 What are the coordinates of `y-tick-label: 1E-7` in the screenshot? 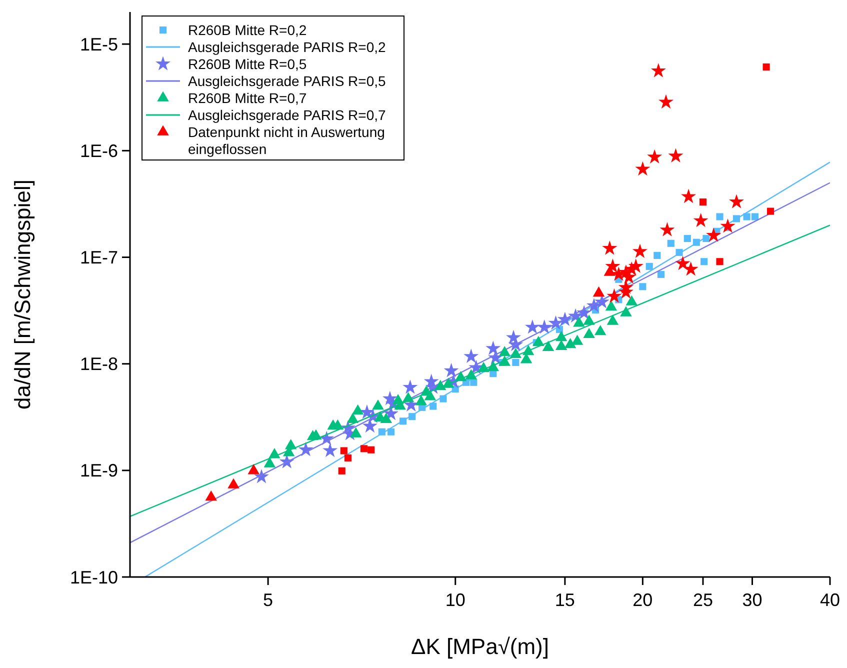 It's located at (99, 258).